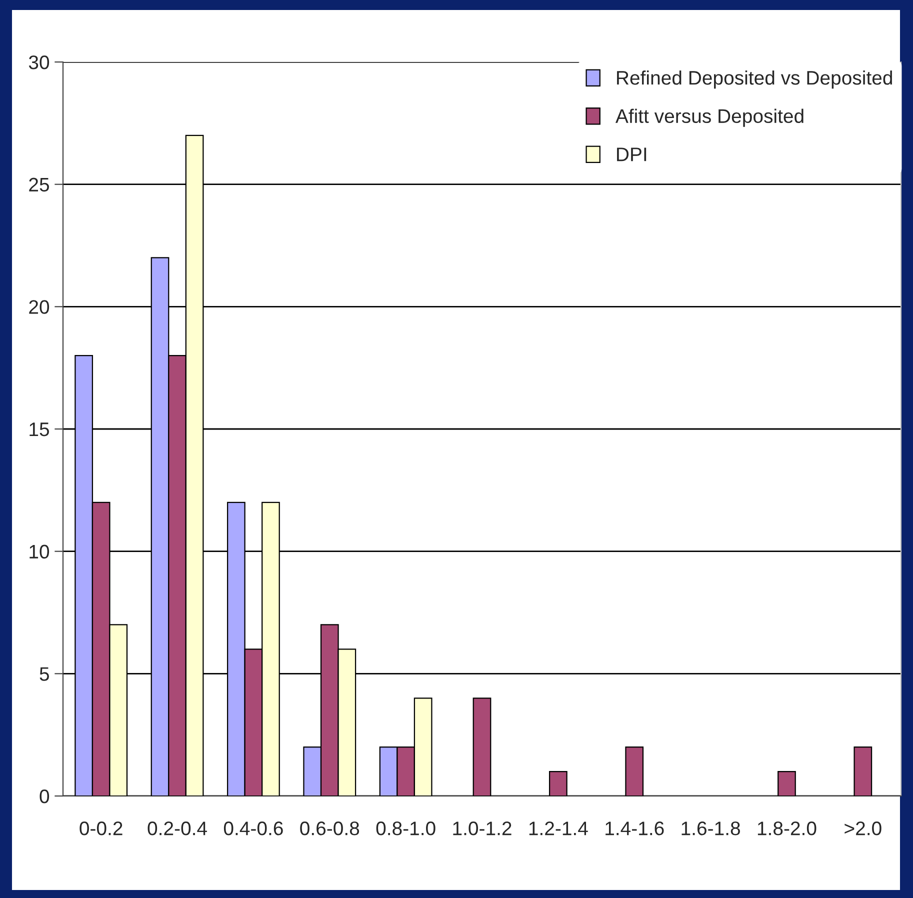  What do you see at coordinates (406, 829) in the screenshot?
I see `x-tick-label: 0.8-1.0` at bounding box center [406, 829].